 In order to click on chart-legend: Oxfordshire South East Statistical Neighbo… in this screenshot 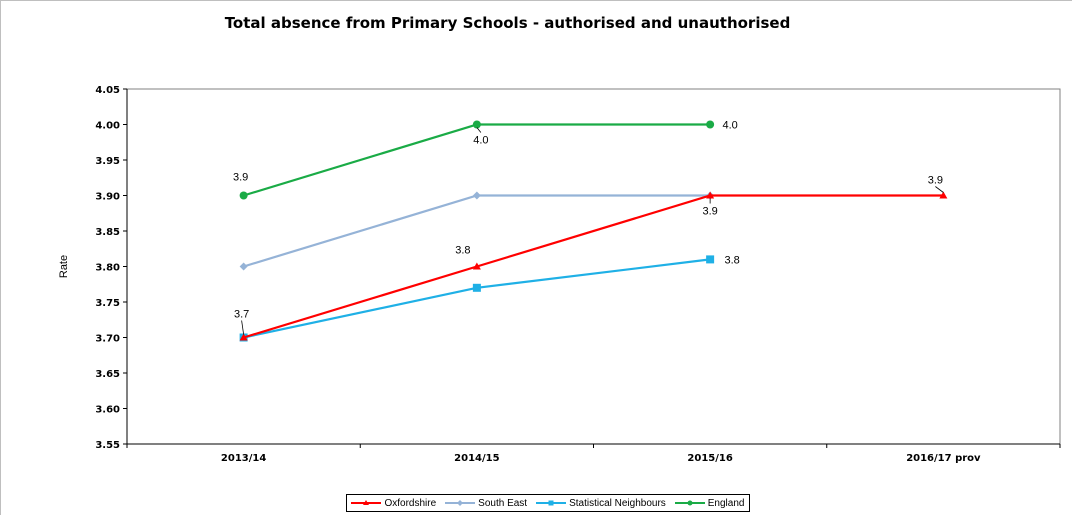, I will do `click(548, 503)`.